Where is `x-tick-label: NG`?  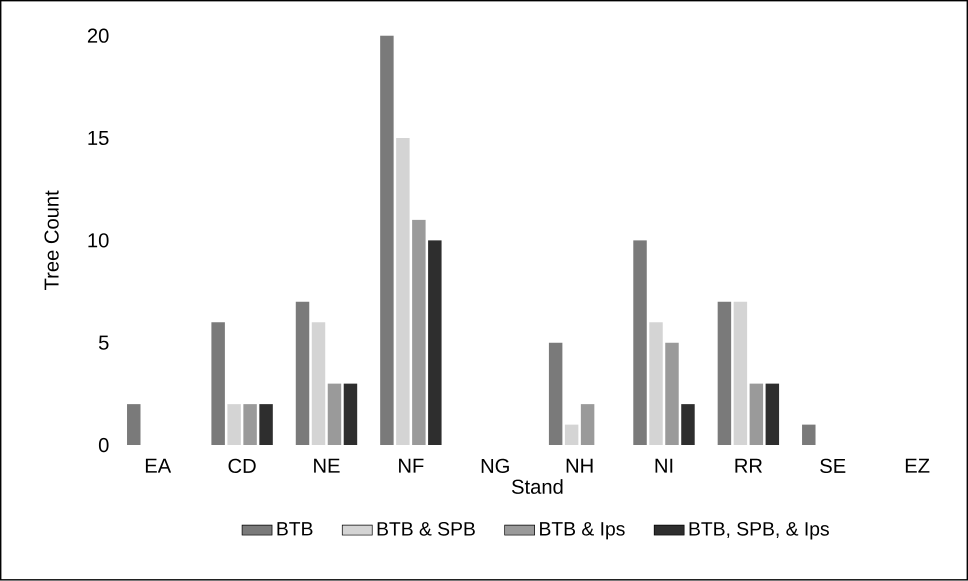
x-tick-label: NG is located at coordinates (495, 466).